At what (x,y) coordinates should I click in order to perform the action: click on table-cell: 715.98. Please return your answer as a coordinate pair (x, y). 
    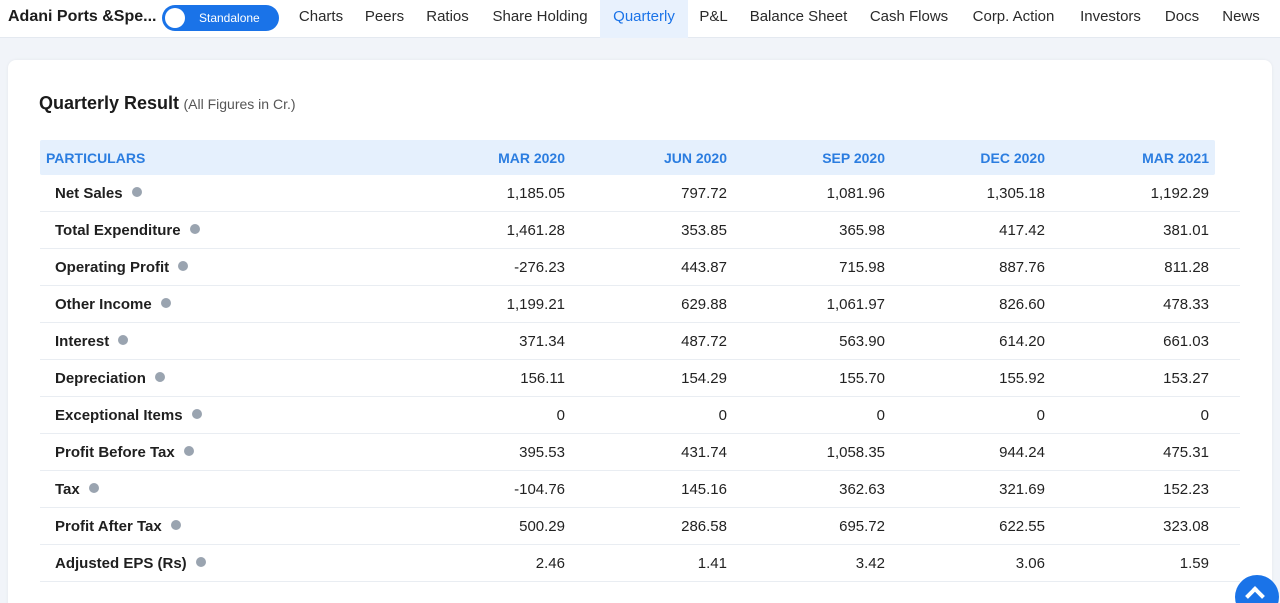
    Looking at the image, I should click on (862, 267).